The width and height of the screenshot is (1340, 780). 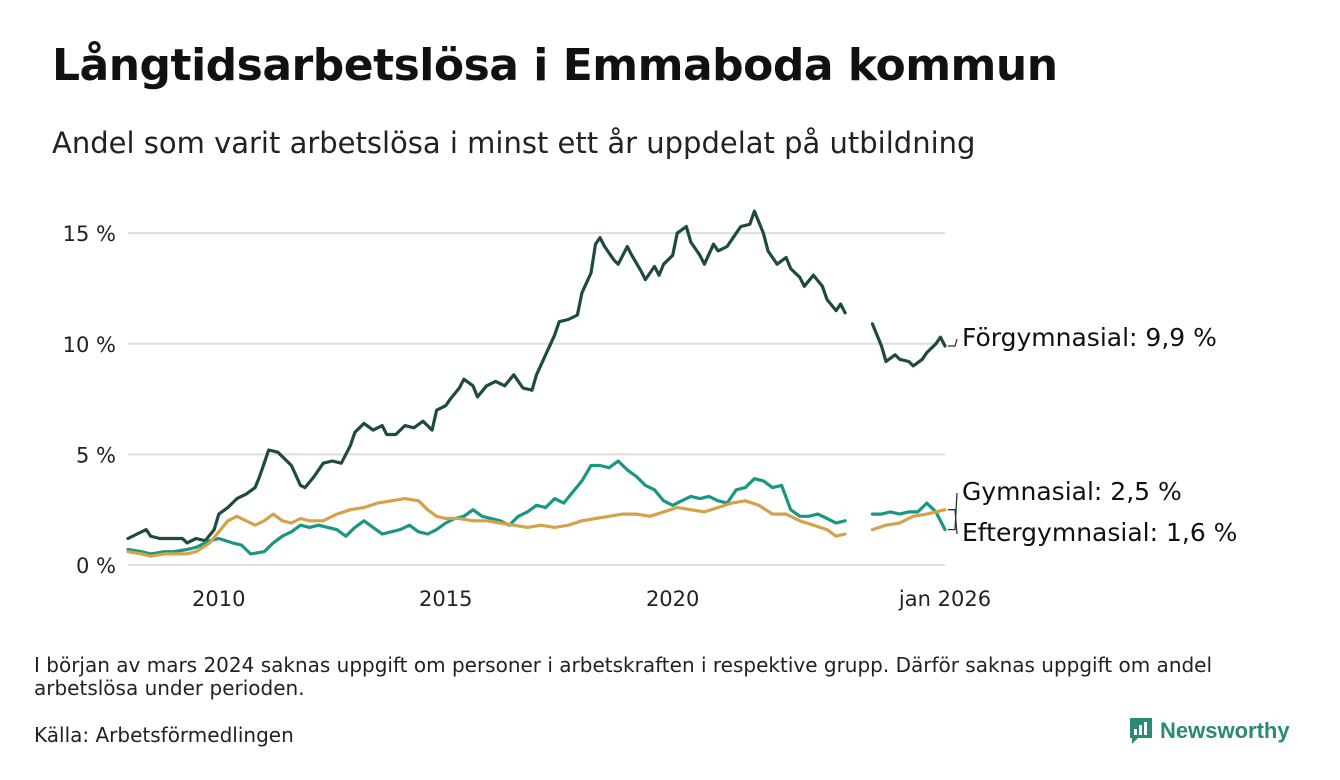 What do you see at coordinates (1141, 731) in the screenshot?
I see `newsworthy-logo-icon` at bounding box center [1141, 731].